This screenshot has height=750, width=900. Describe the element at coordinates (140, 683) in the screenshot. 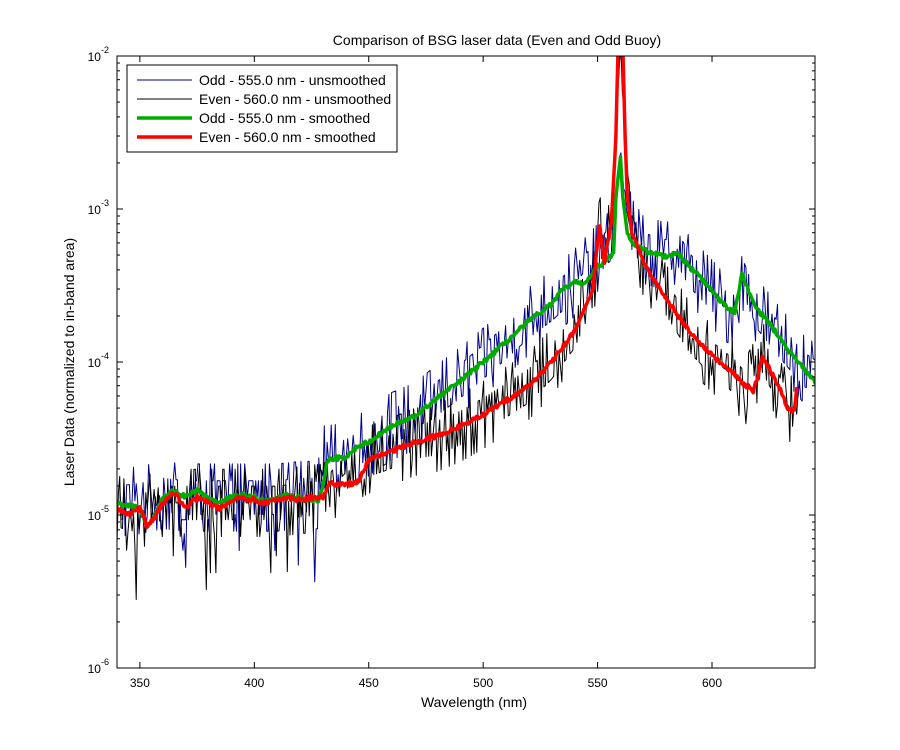

I see `x-tick-label: 350` at that location.